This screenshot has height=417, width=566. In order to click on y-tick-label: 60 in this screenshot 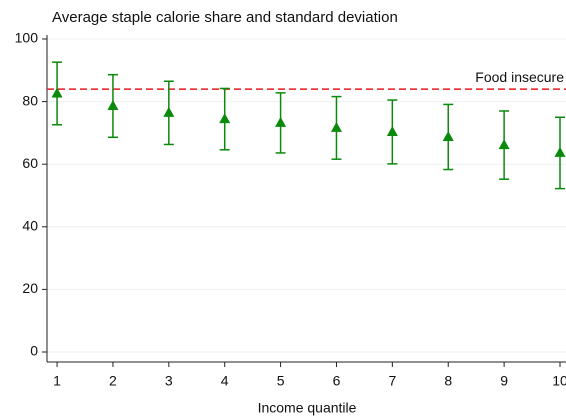, I will do `click(30, 163)`.